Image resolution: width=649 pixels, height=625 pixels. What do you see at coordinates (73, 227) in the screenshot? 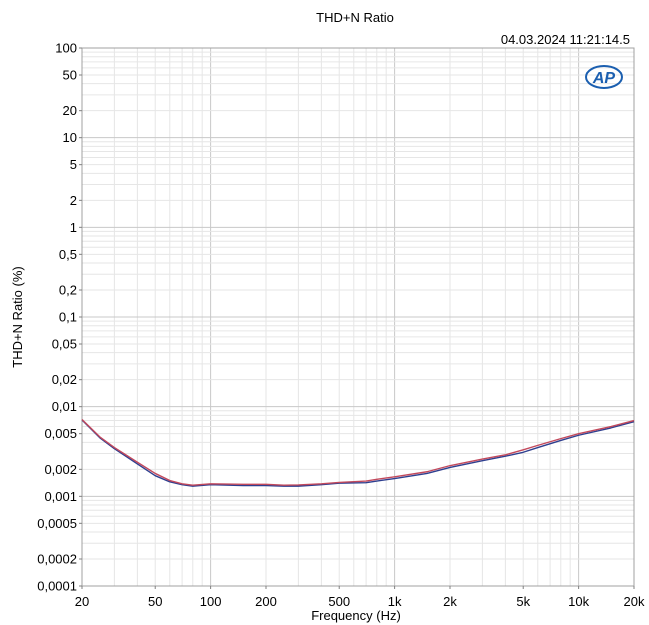
I see `y-tick-label: 1` at bounding box center [73, 227].